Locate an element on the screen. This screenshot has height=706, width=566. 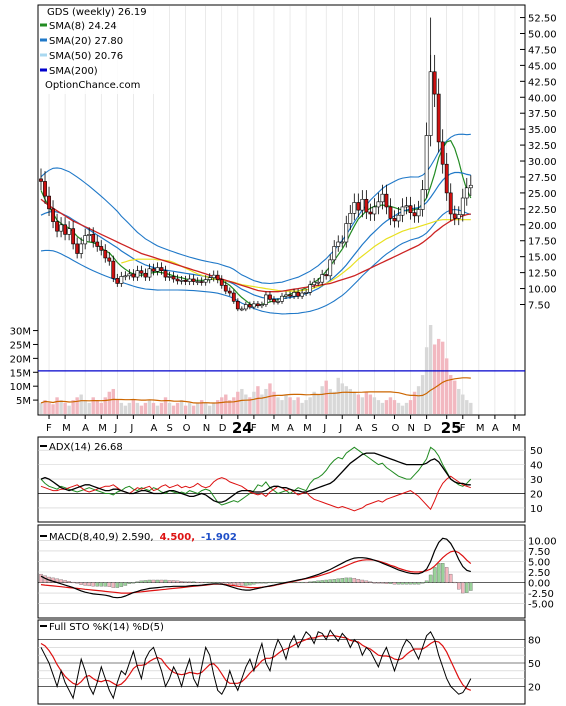
price-tick-label: 40.00 is located at coordinates (542, 98).